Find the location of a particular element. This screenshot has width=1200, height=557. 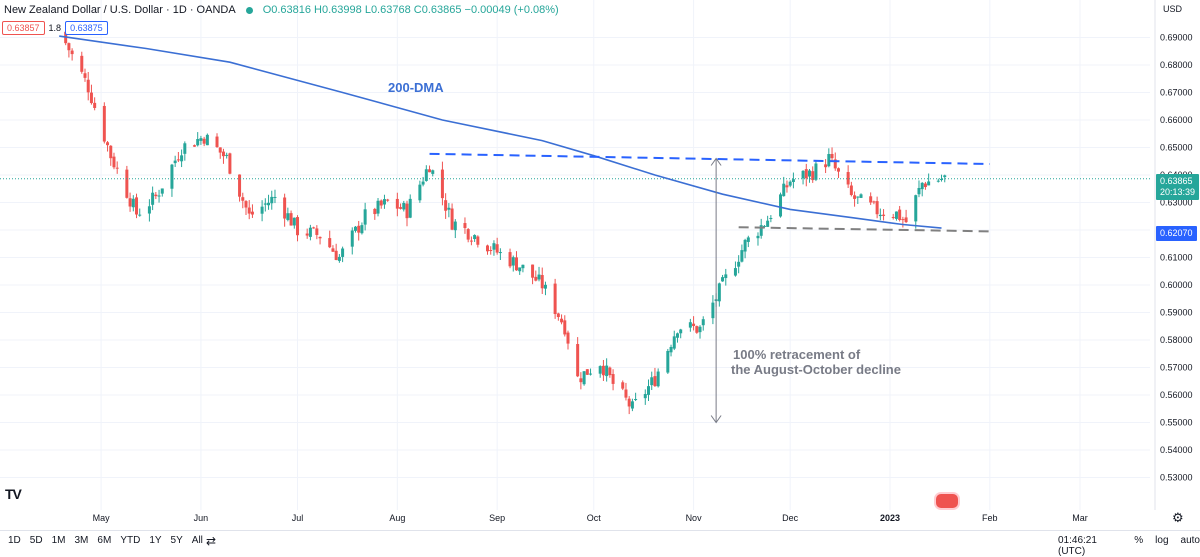

auto-toggle: auto is located at coordinates (1190, 540).